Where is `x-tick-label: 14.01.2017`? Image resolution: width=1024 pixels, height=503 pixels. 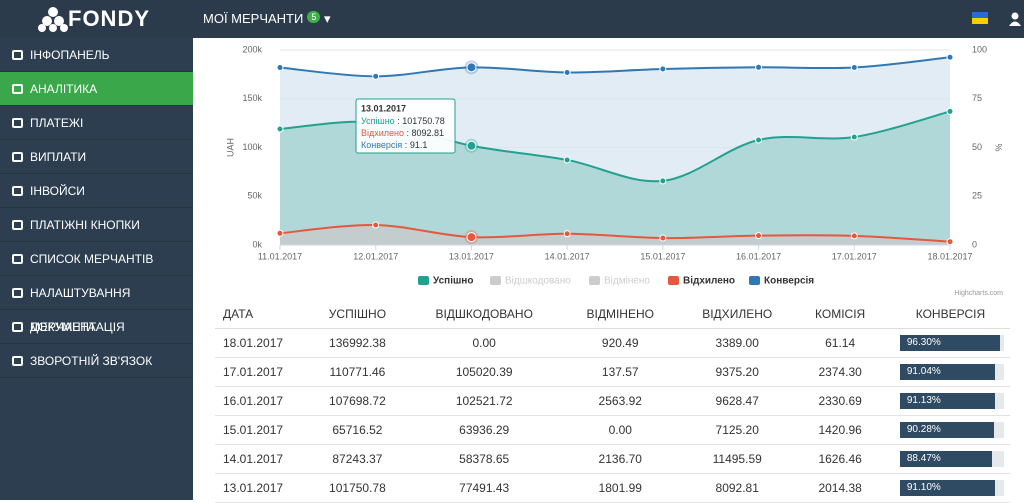 x-tick-label: 14.01.2017 is located at coordinates (567, 256).